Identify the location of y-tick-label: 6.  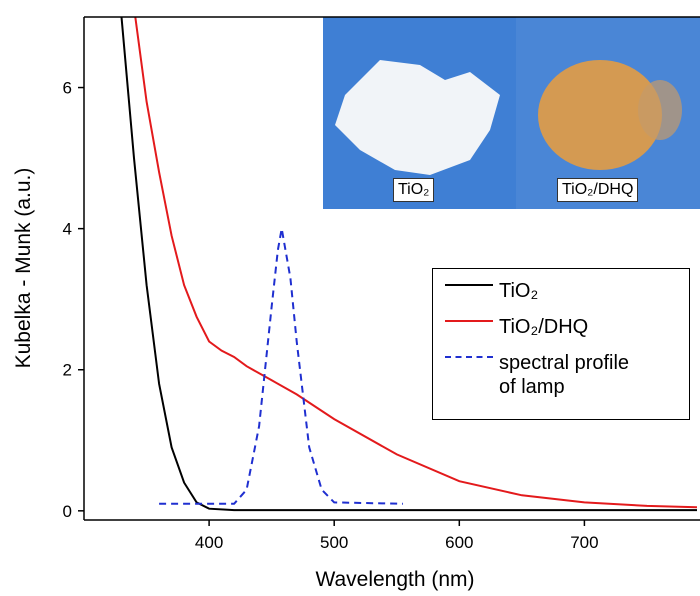
(67, 88).